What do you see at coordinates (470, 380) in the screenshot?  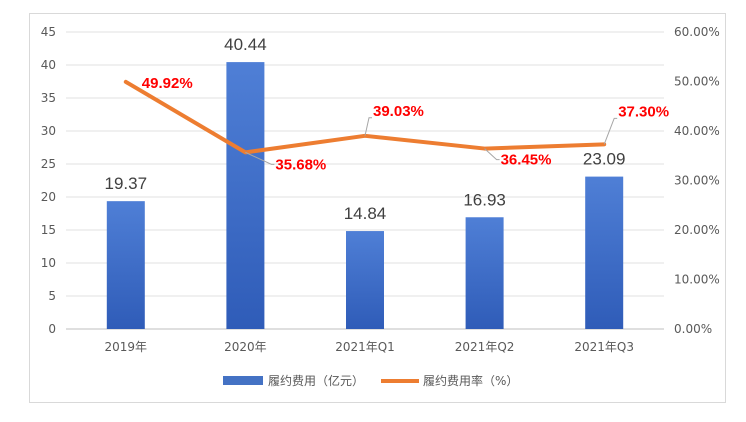 I see `legend-line-label: 履约费用率（%）` at bounding box center [470, 380].